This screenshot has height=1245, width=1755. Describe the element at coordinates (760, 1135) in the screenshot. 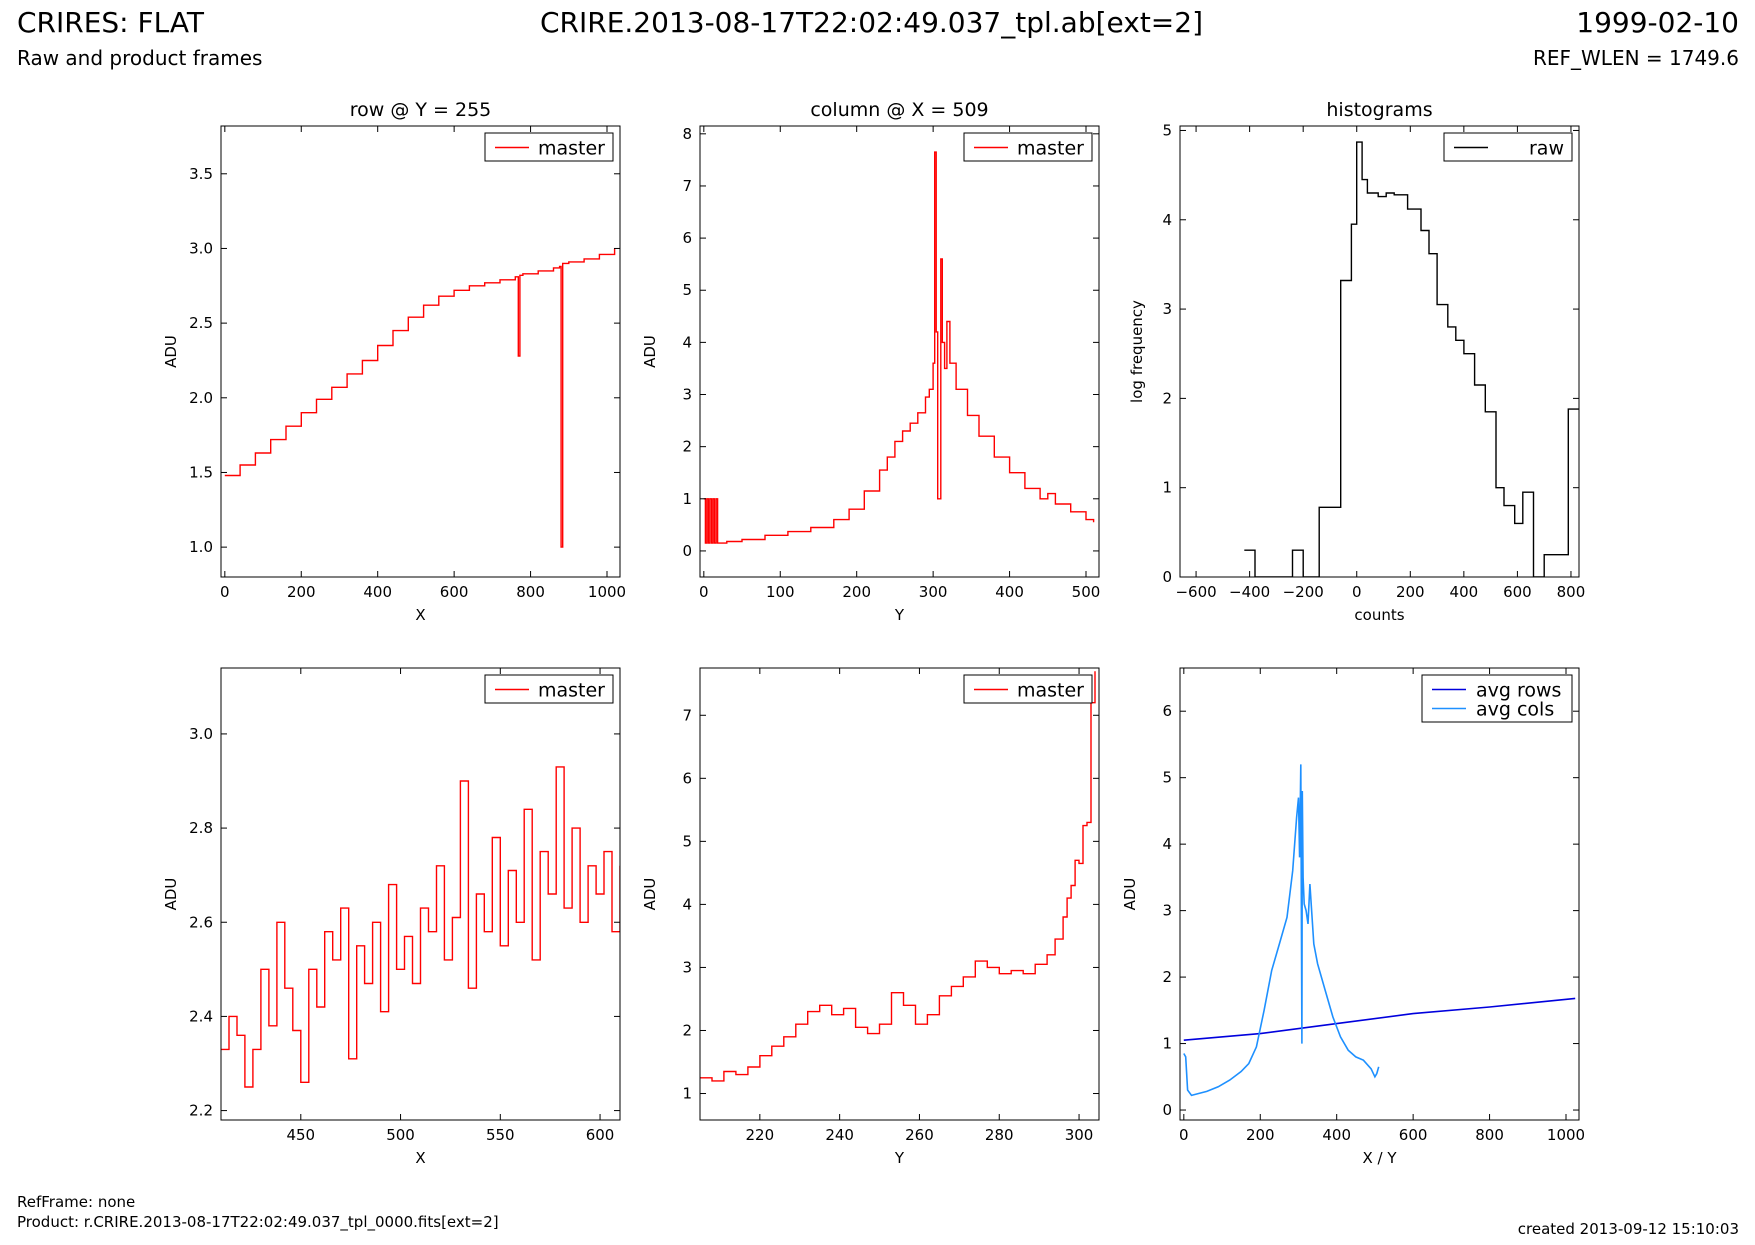

I see `x-tick-label: 220` at that location.